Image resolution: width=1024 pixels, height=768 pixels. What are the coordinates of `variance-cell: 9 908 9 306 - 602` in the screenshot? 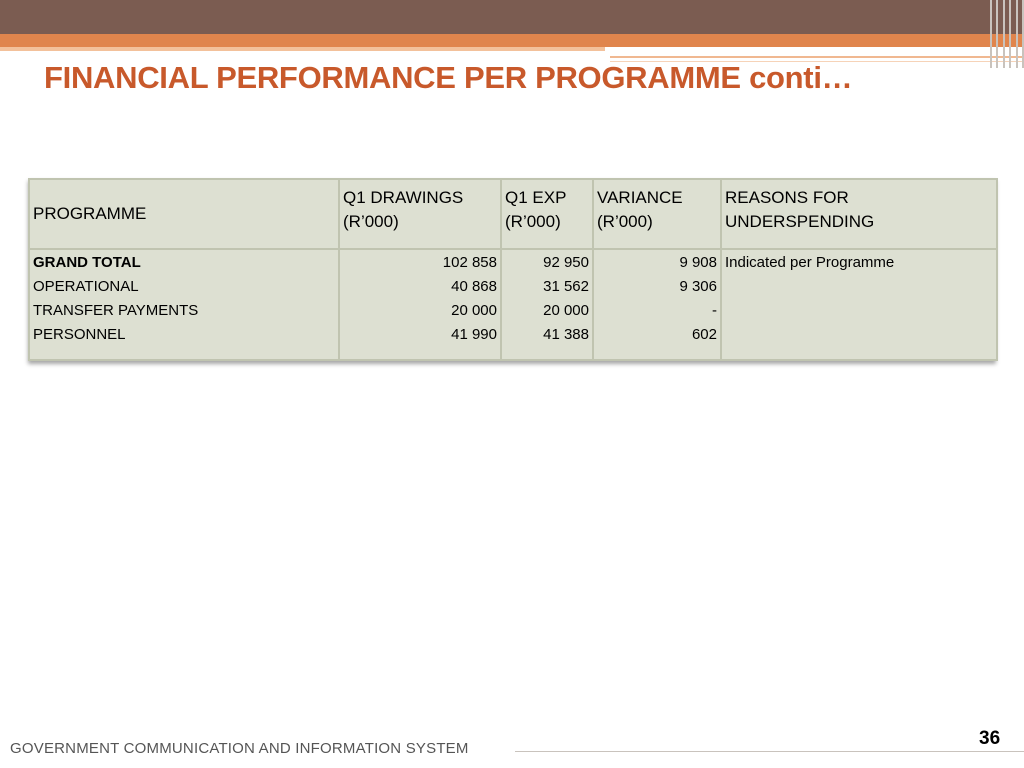 It's located at (657, 304).